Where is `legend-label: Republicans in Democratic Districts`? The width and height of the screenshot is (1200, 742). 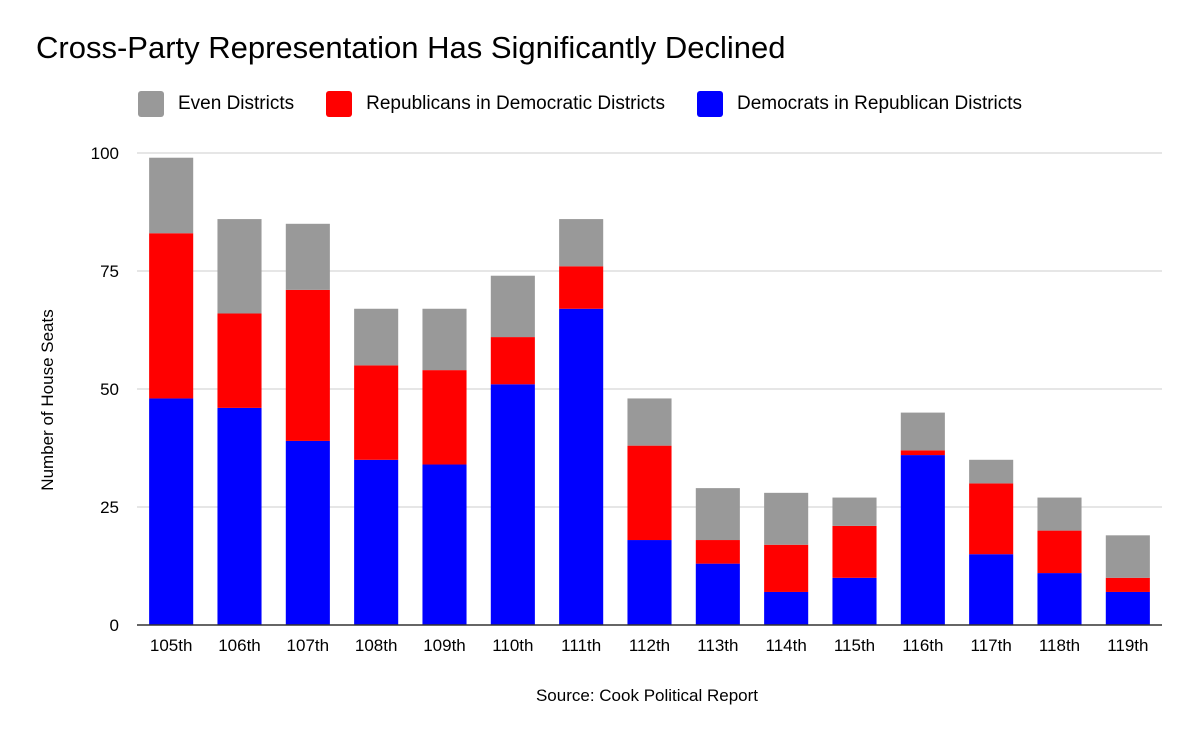 legend-label: Republicans in Democratic Districts is located at coordinates (515, 103).